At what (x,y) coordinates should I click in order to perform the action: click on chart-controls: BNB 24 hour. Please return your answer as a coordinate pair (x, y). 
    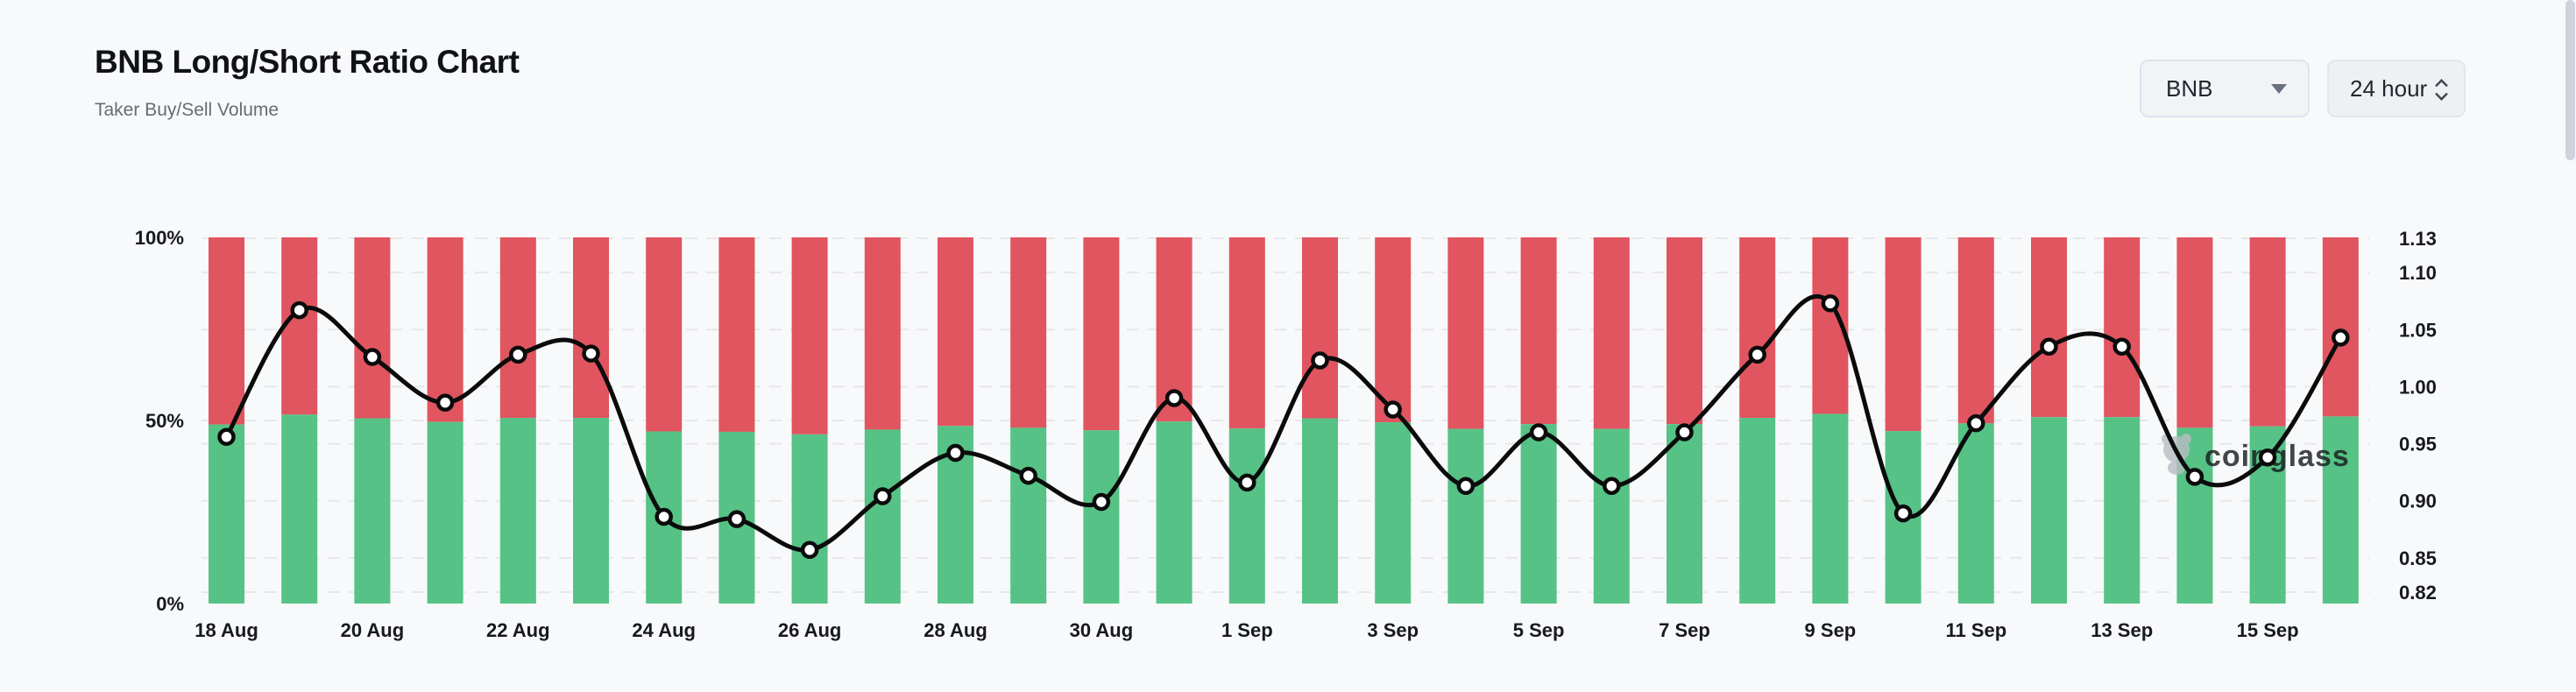
    Looking at the image, I should click on (2303, 89).